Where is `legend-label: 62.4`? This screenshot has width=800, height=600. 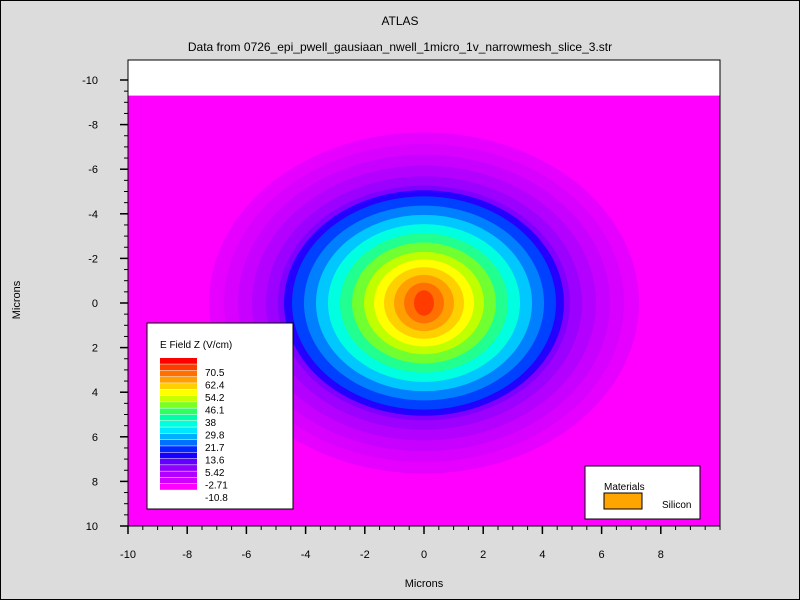 legend-label: 62.4 is located at coordinates (215, 386).